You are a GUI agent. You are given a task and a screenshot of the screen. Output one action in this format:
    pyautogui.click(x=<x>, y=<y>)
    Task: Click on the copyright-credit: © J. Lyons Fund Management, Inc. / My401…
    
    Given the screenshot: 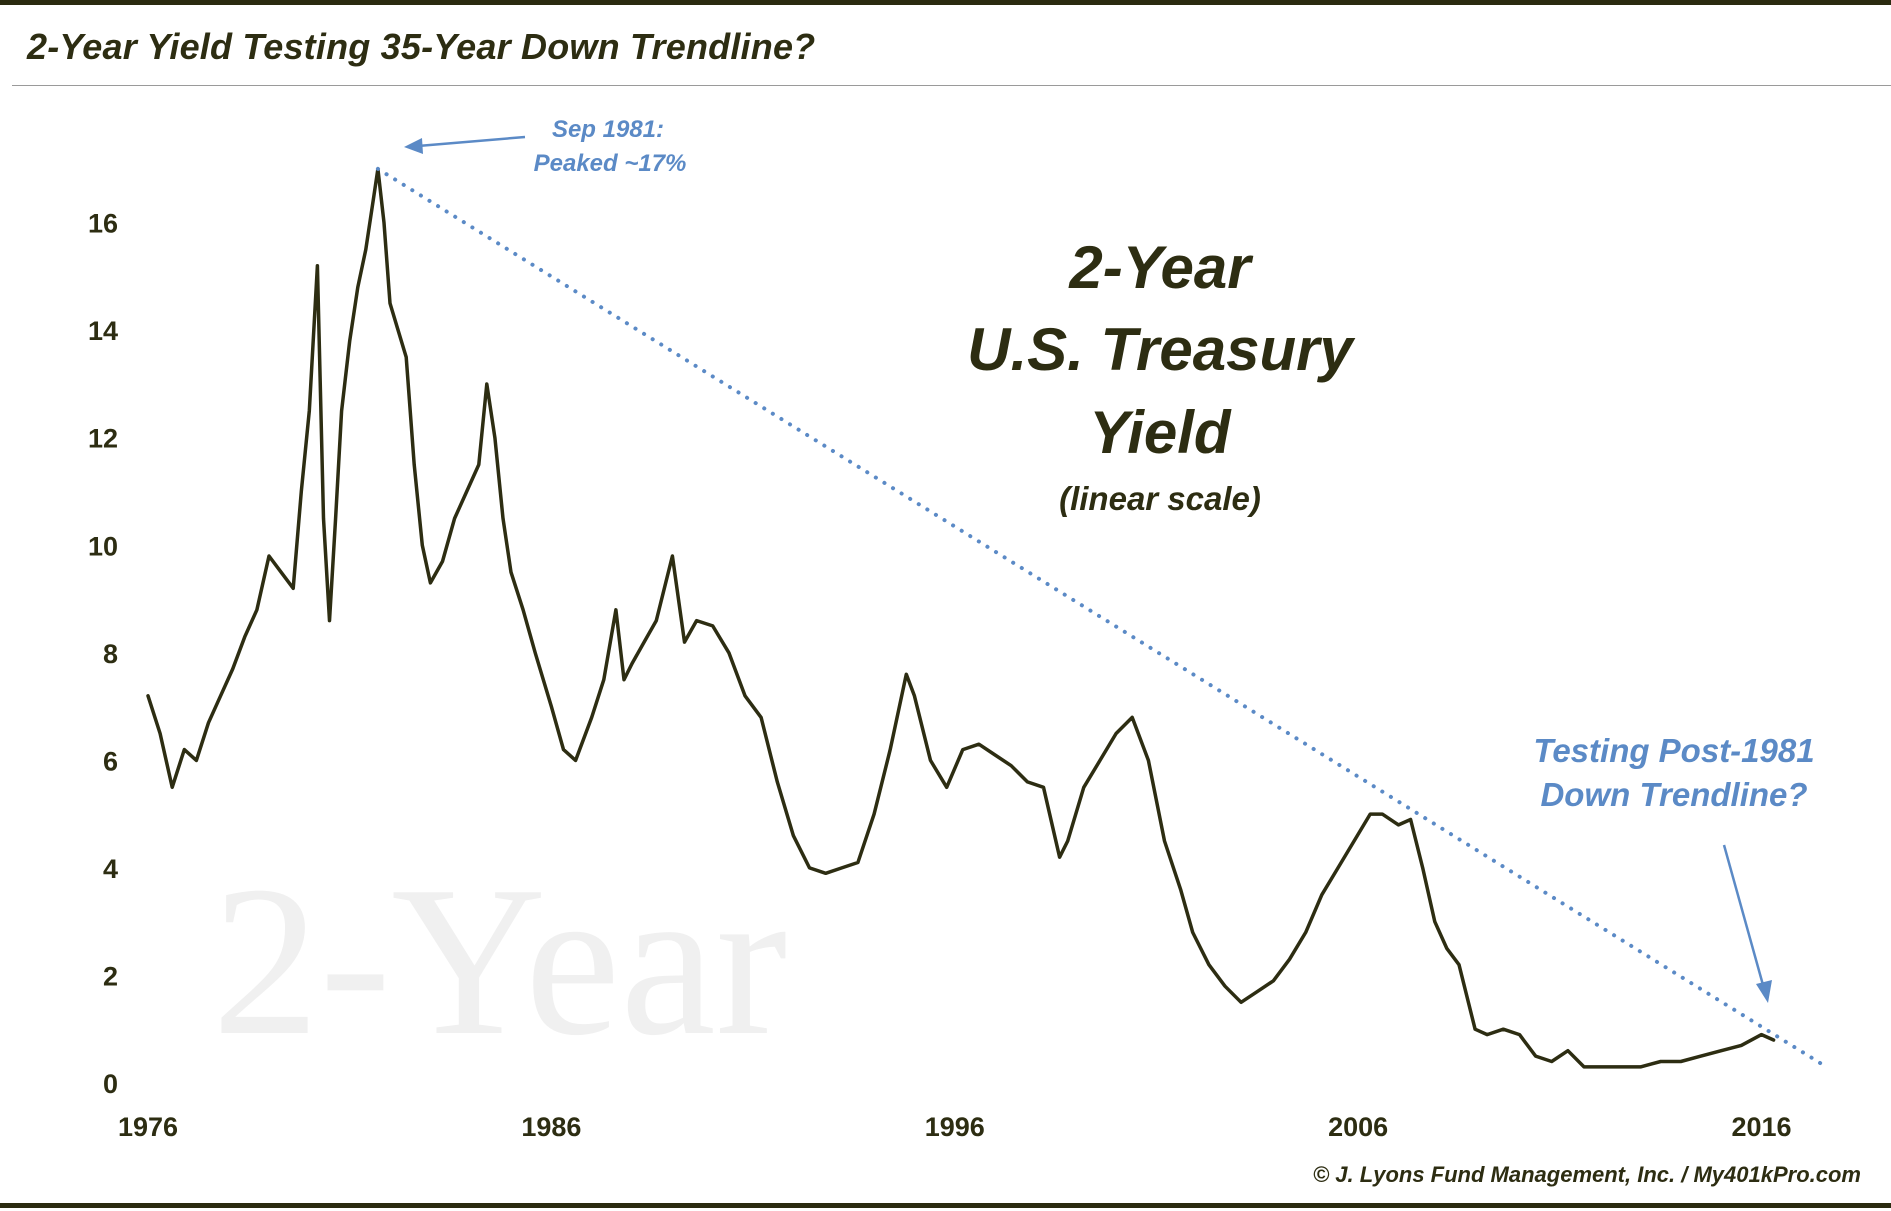 What is the action you would take?
    pyautogui.click(x=1586, y=1174)
    